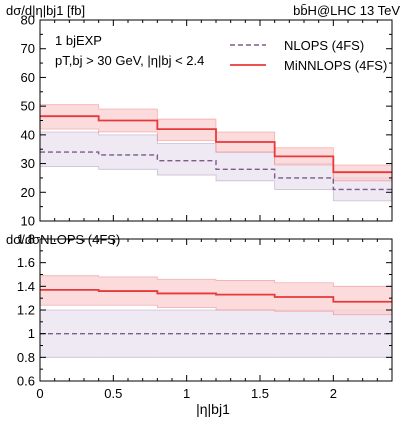 This screenshot has height=434, width=407. What do you see at coordinates (216, 310) in the screenshot?
I see `band-edge-band-low-minnlops-panel1` at bounding box center [216, 310].